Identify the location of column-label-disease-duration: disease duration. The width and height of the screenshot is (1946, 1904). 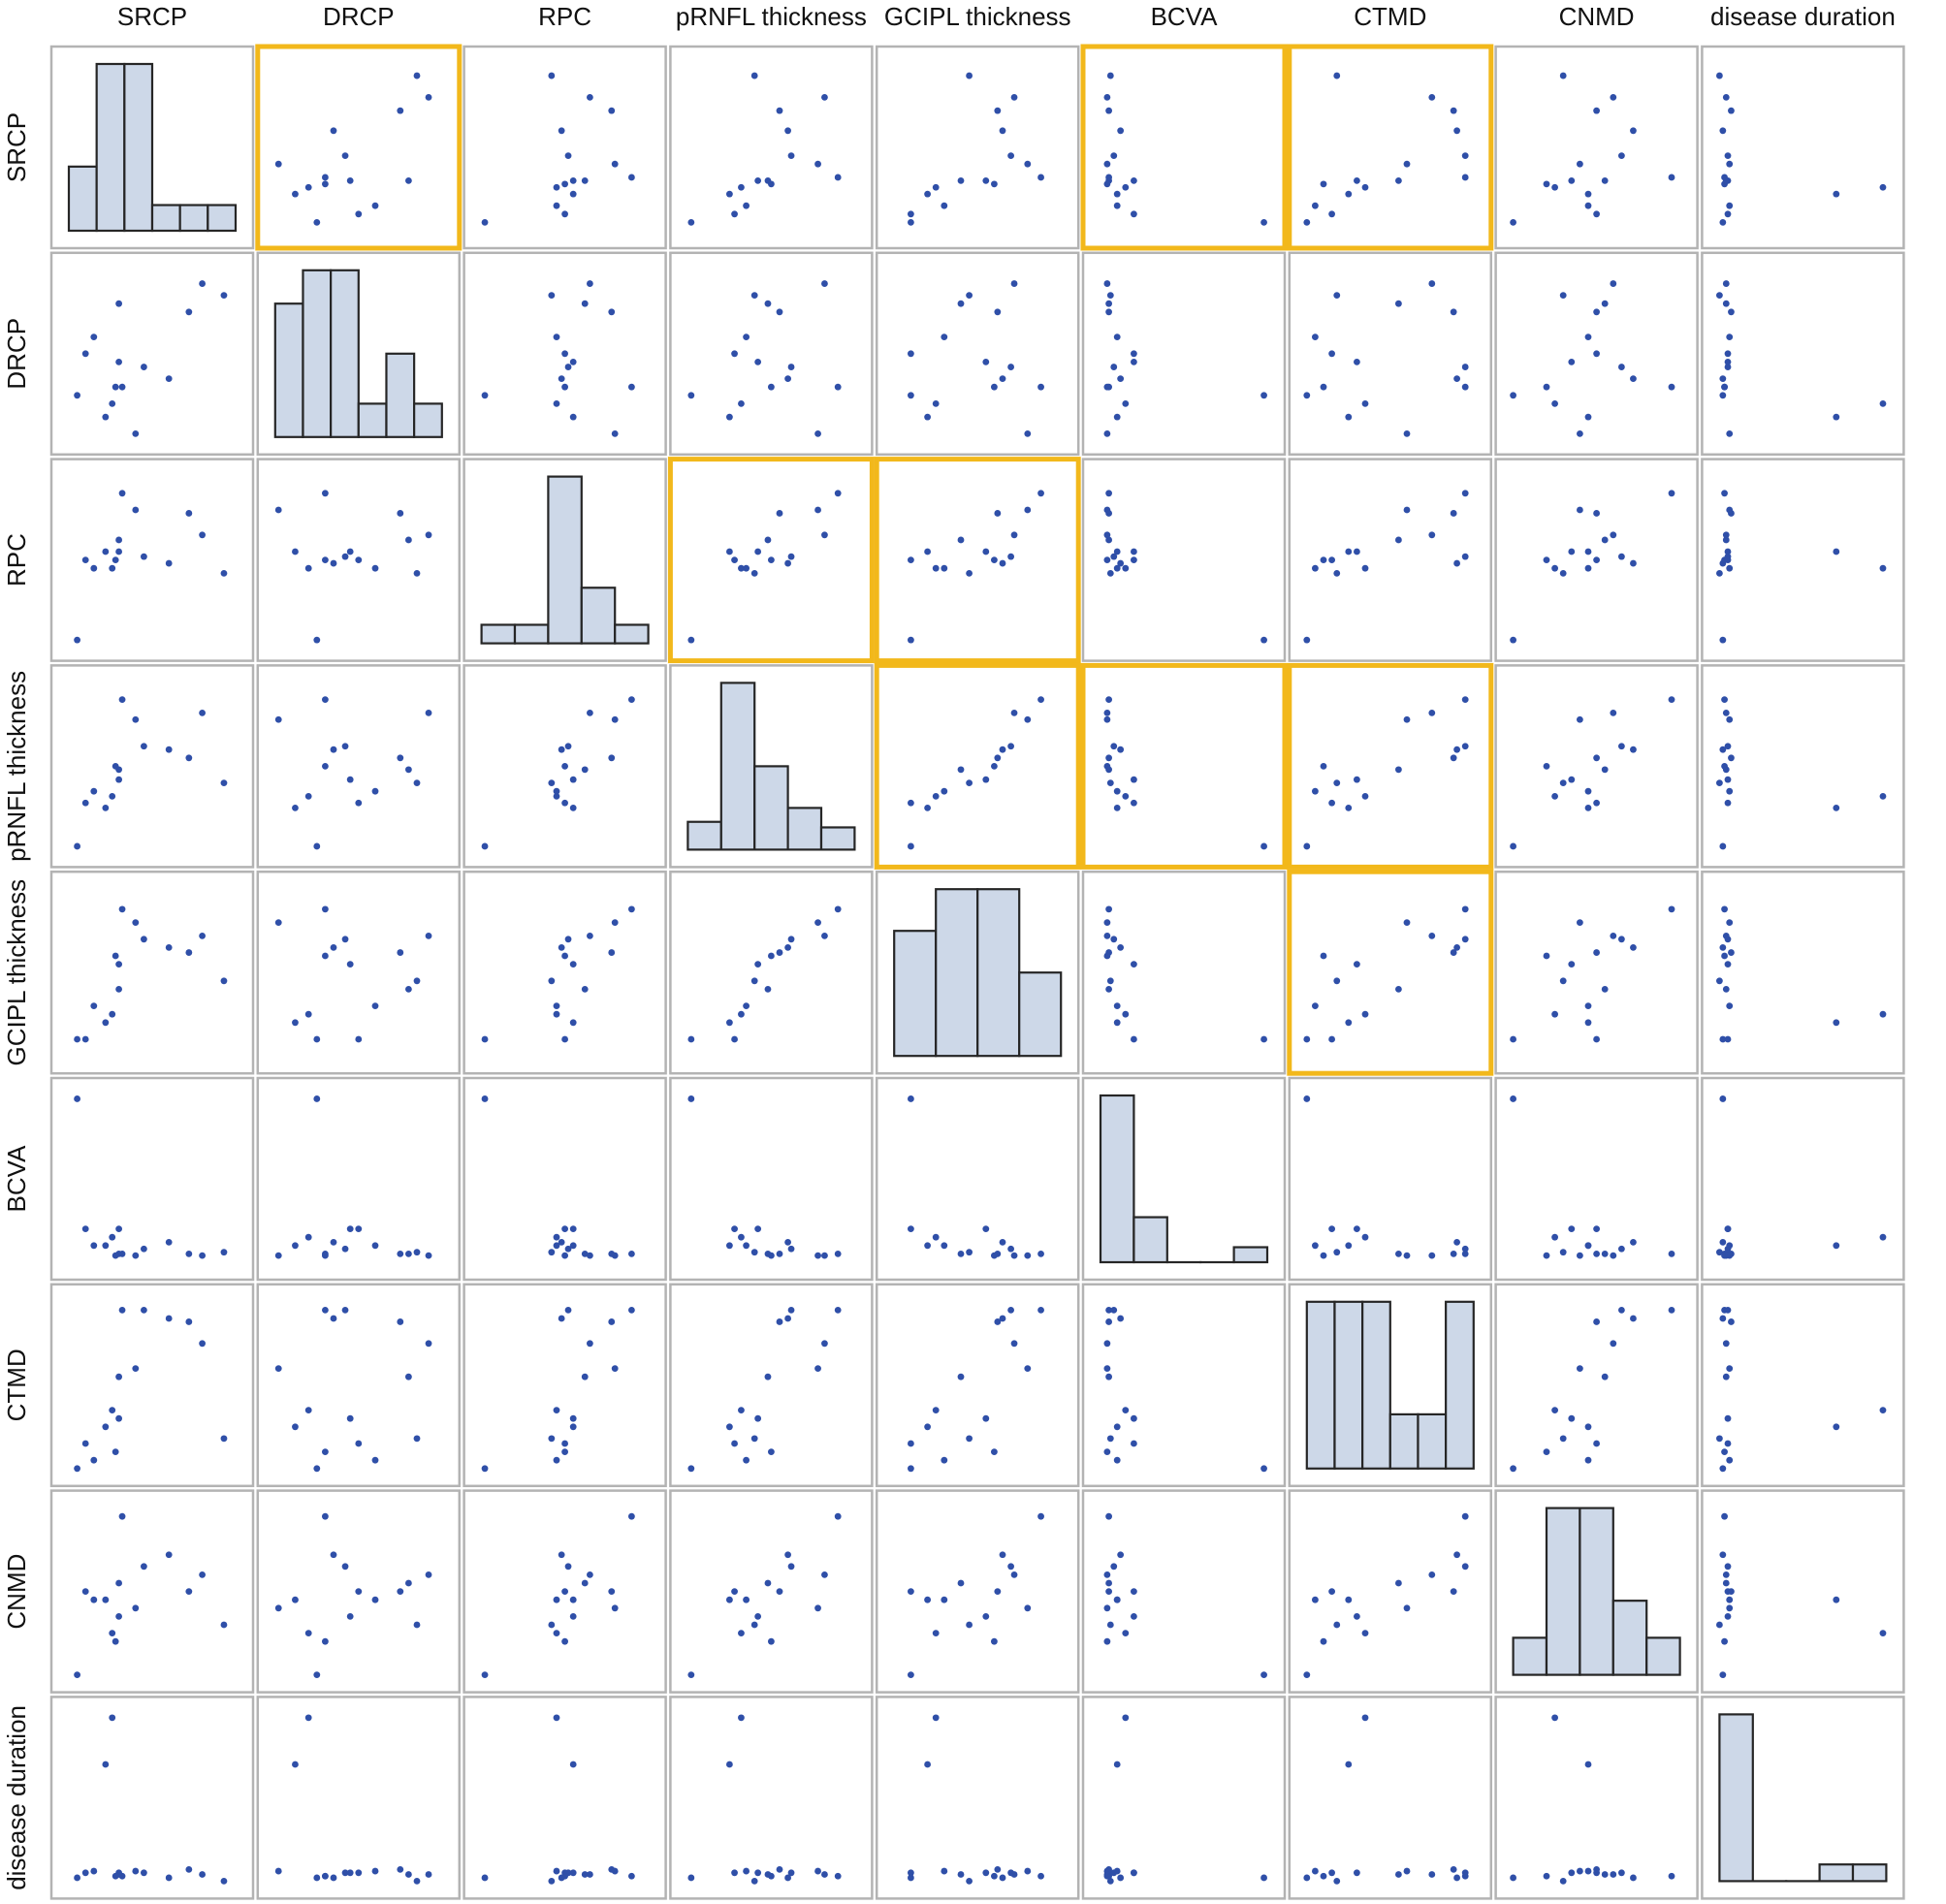
(1803, 16).